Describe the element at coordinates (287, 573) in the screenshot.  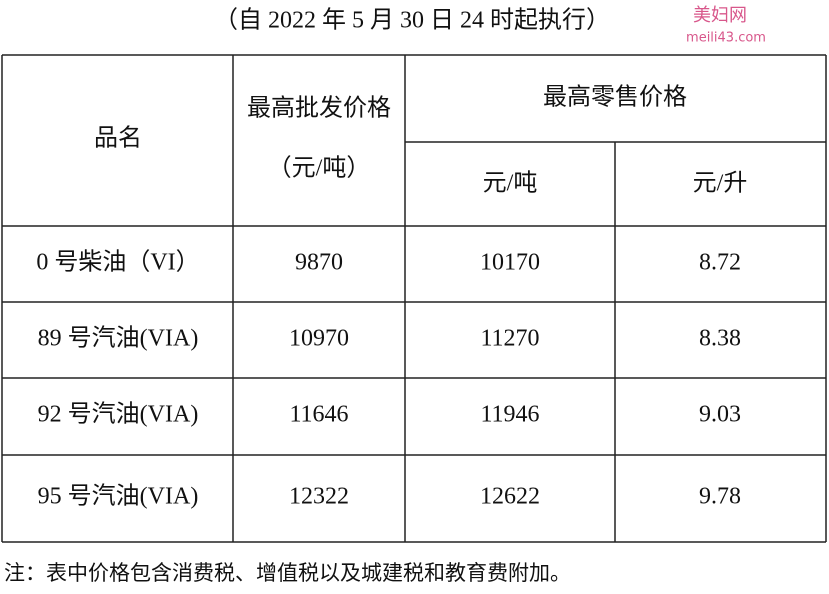
I see `note: 注：表中价格包含消费税、增值税以及城建税和教育费附加。` at that location.